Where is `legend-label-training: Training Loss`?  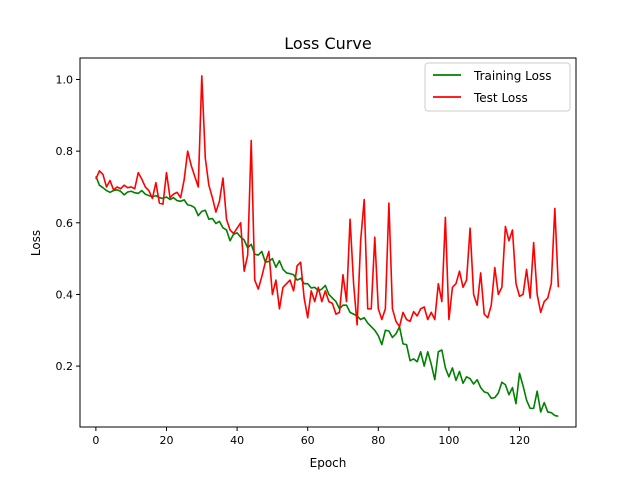
legend-label-training: Training Loss is located at coordinates (512, 76).